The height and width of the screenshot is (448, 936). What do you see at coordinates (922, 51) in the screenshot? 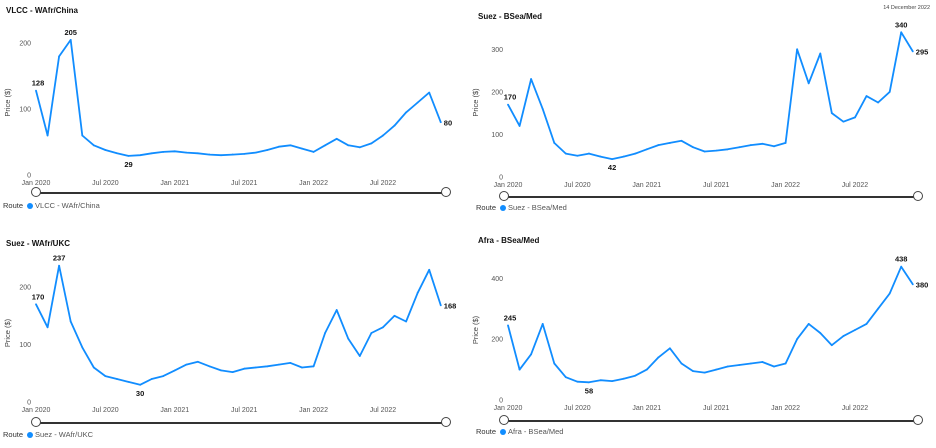
I see `data-label: 295` at bounding box center [922, 51].